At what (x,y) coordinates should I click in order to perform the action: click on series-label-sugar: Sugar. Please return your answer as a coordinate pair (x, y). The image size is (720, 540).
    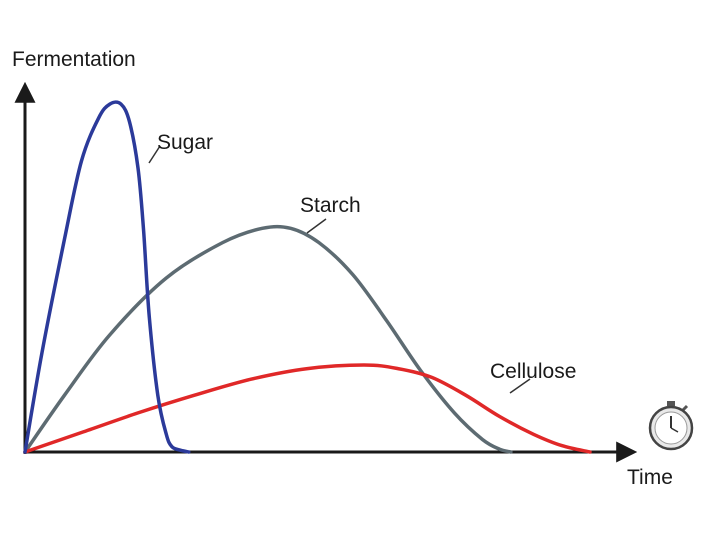
    Looking at the image, I should click on (185, 142).